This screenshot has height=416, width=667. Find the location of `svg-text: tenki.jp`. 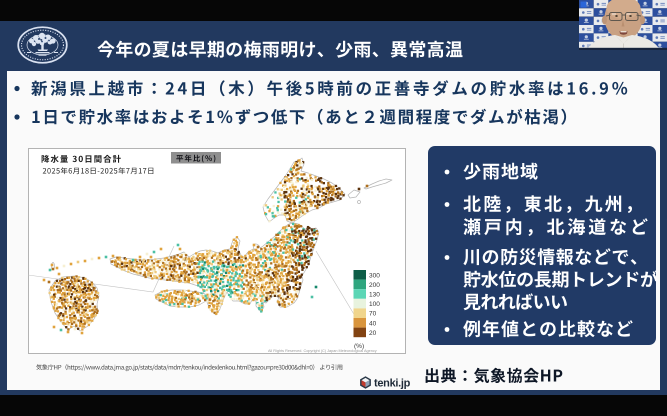

svg-text: tenki.jp is located at coordinates (392, 384).